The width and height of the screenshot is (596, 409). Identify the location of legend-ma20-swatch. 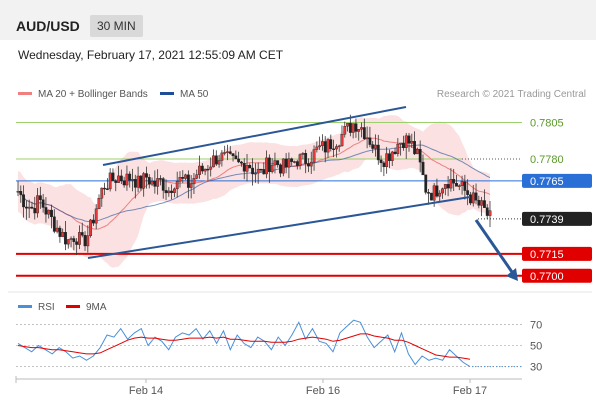
(25, 93).